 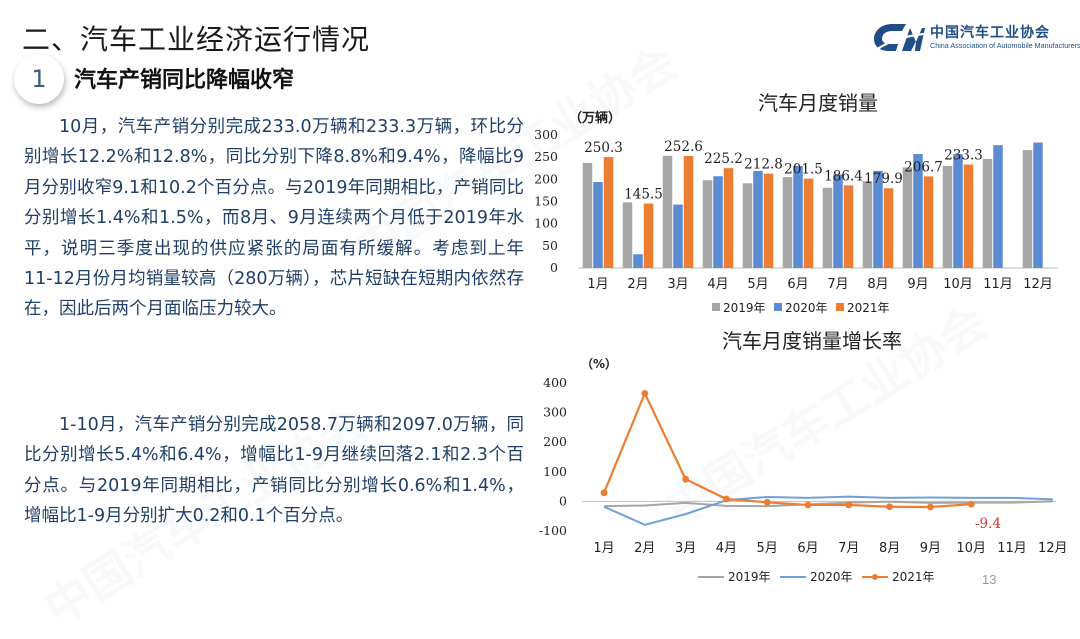 What do you see at coordinates (963, 156) in the screenshot?
I see `data-label: 233.3` at bounding box center [963, 156].